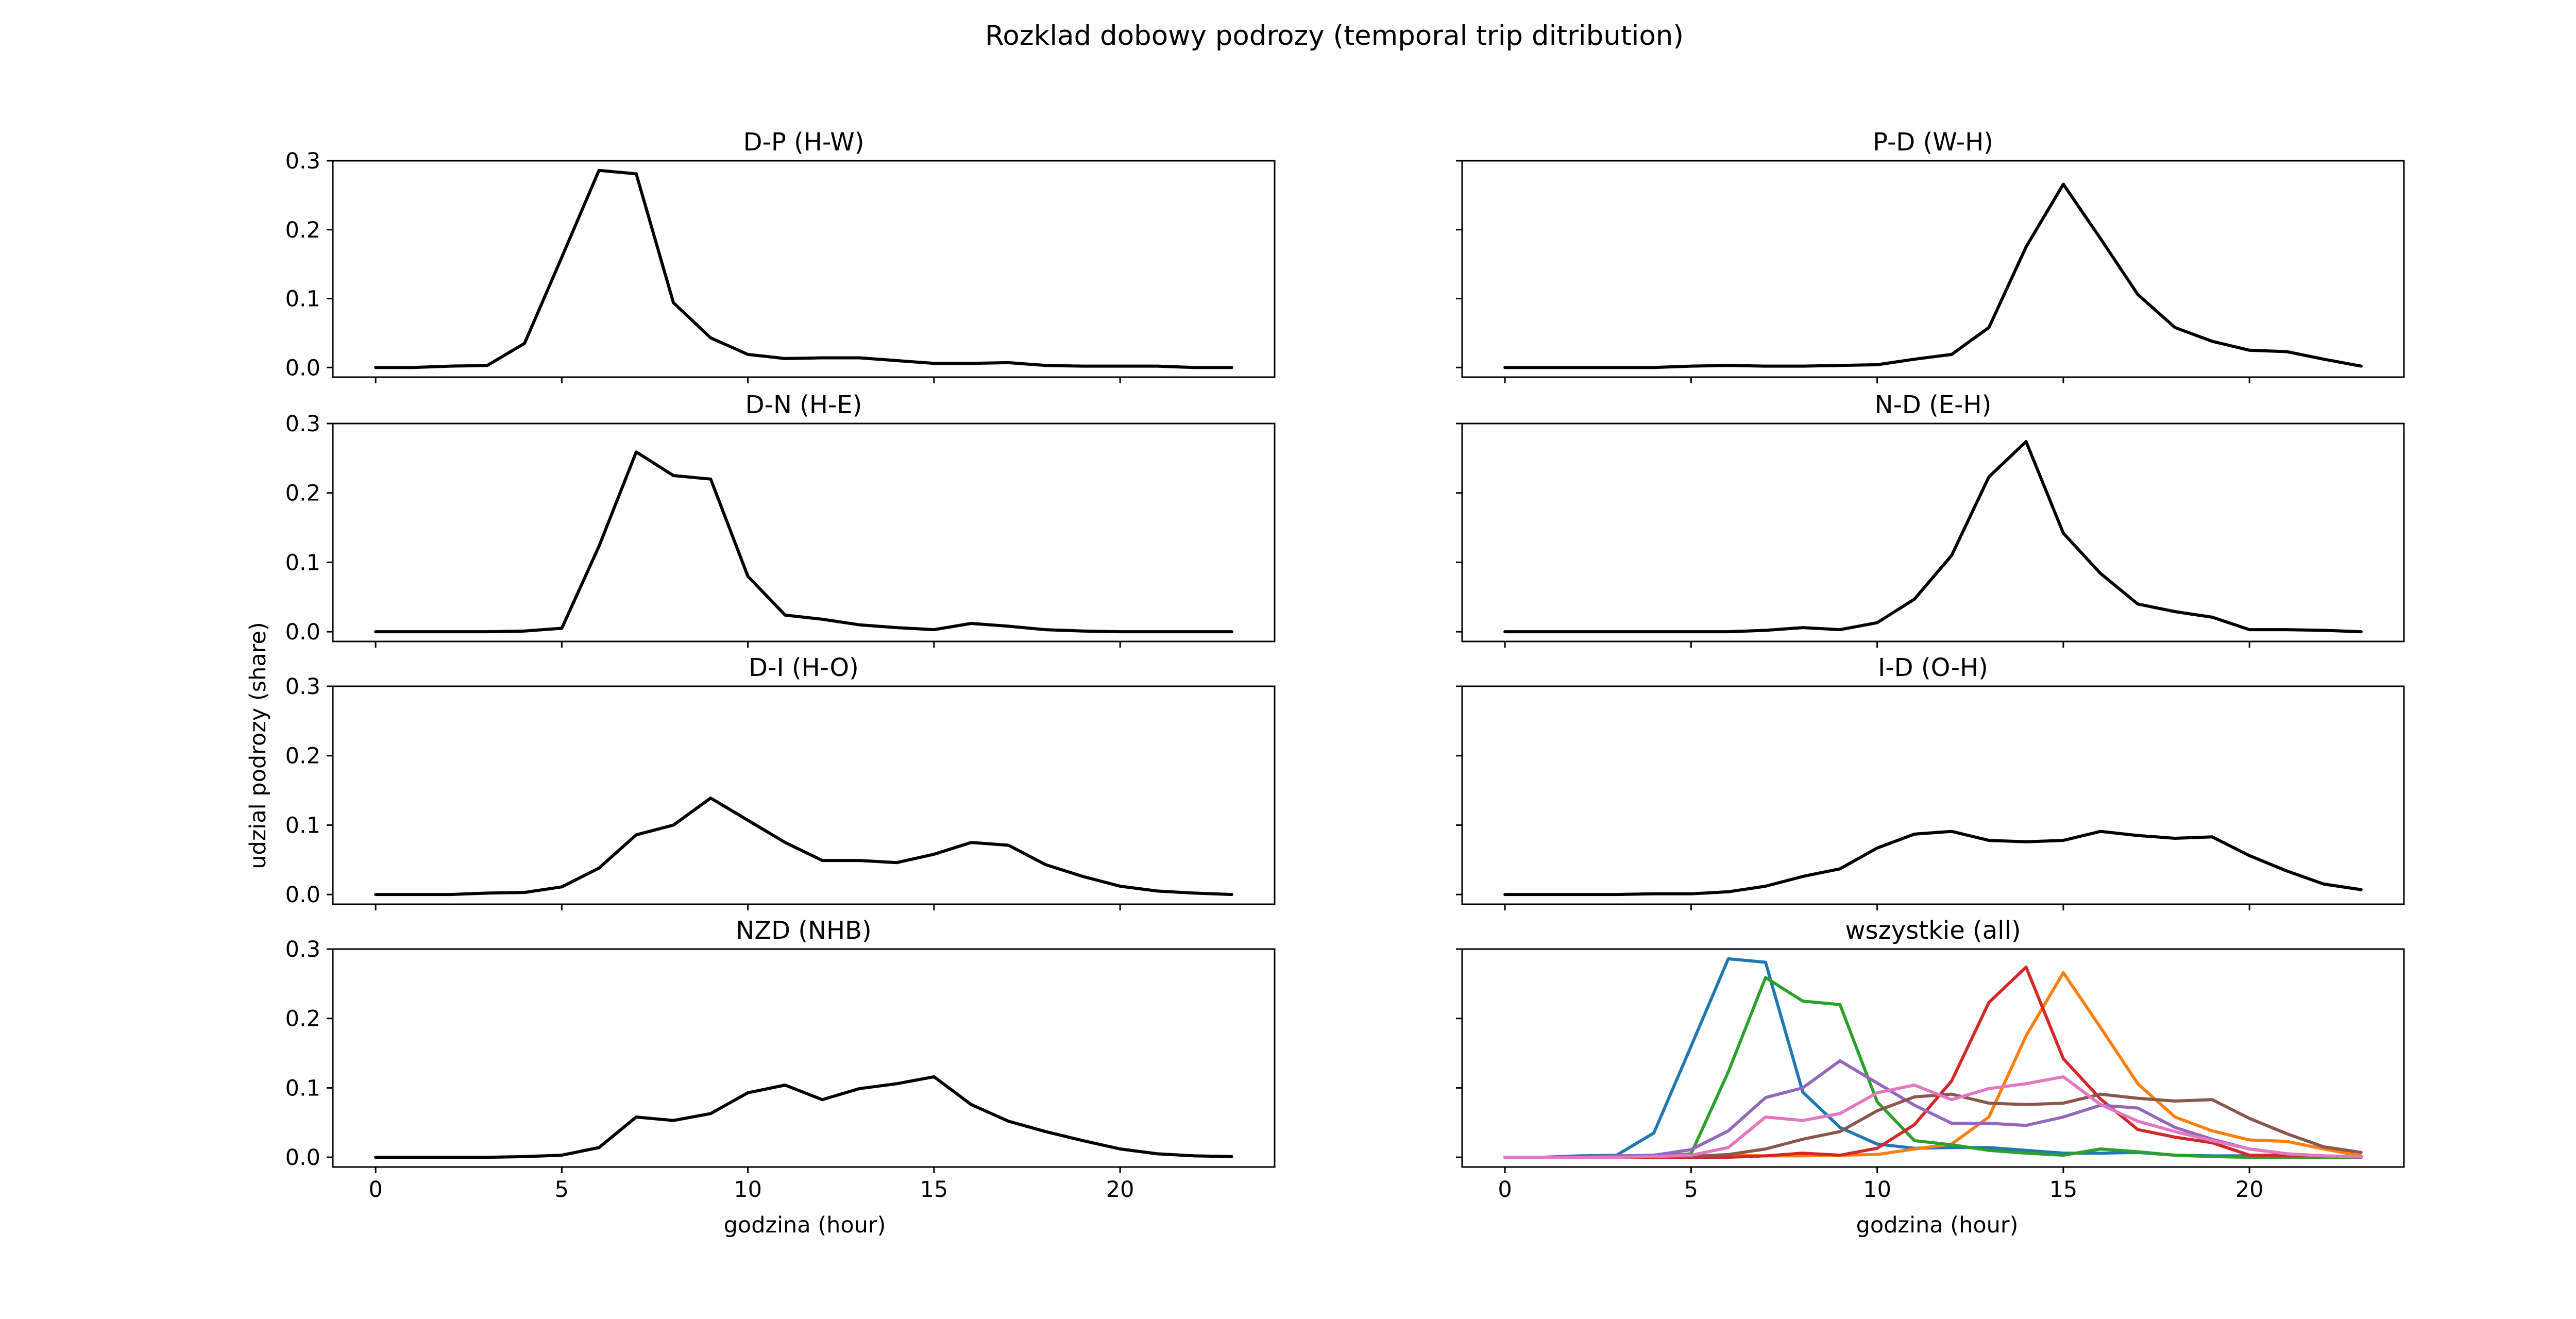 This screenshot has height=1319, width=2576. I want to click on subplot-title: P-D (W-H), so click(1933, 142).